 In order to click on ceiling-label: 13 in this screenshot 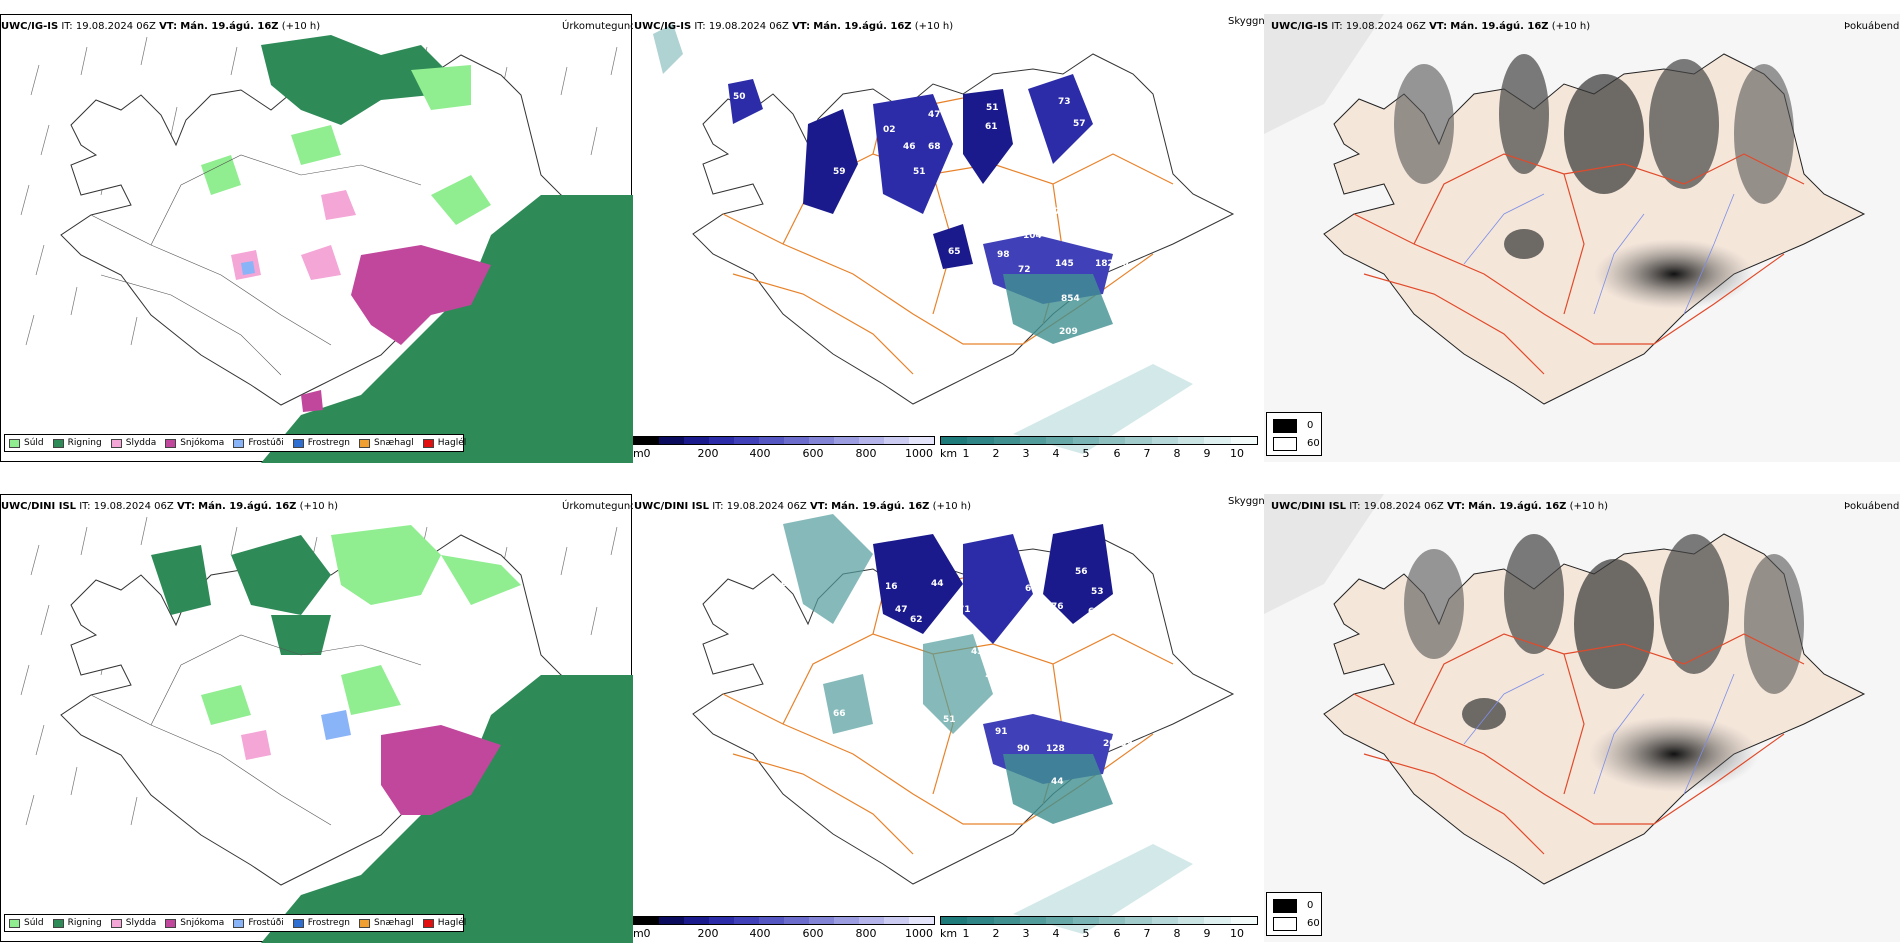, I will do `click(1011, 179)`.